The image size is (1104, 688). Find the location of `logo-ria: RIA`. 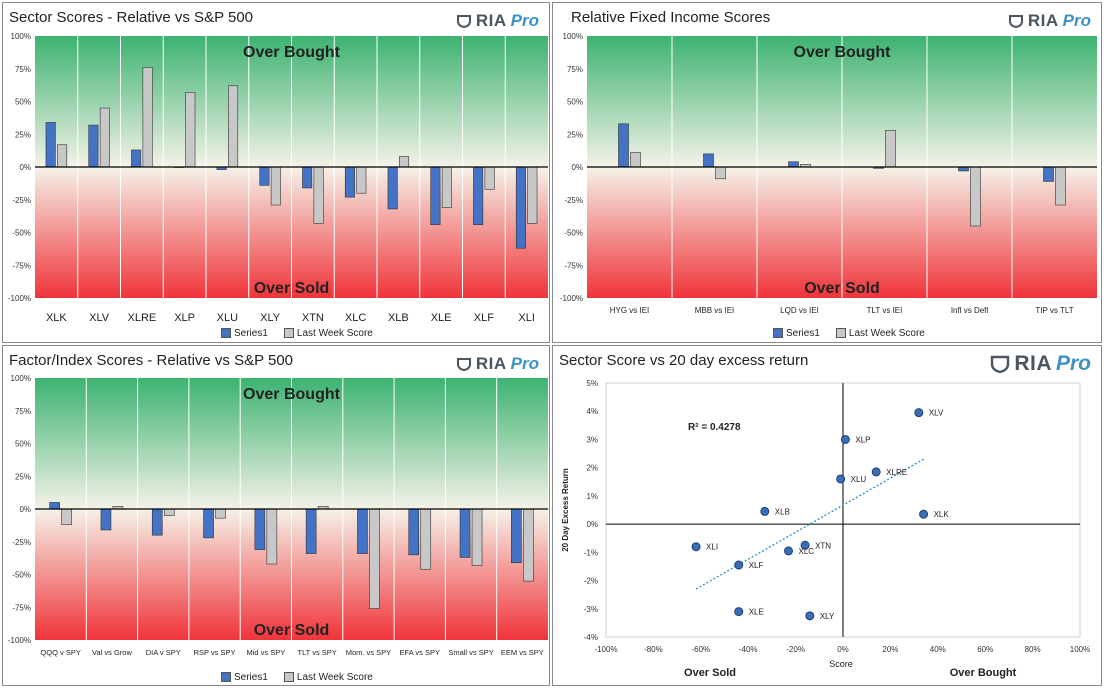

logo-ria: RIA is located at coordinates (1043, 20).